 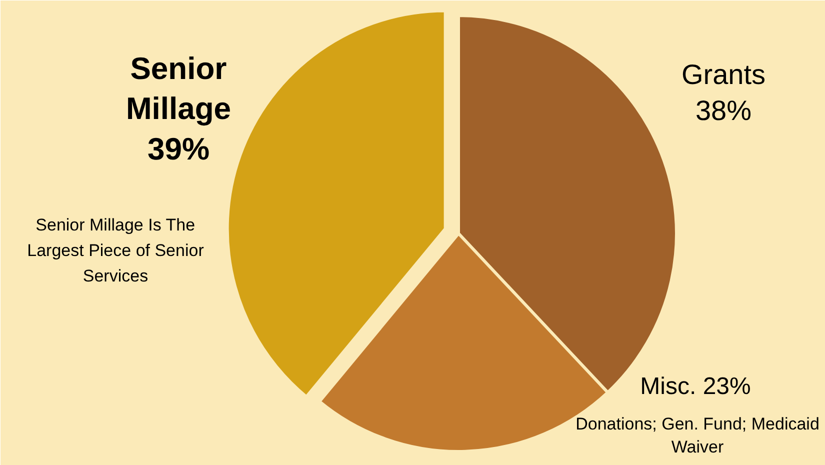 I want to click on text: Senior Millage Is The Largest Piece of Senior Services, so click(x=115, y=250).